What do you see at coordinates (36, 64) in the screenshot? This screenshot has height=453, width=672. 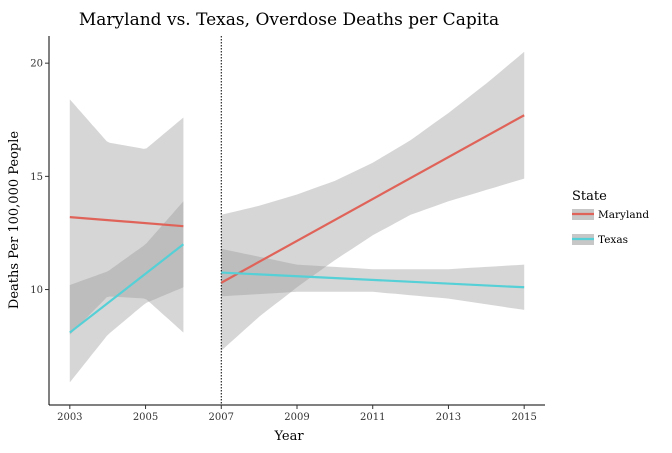 I see `y-tick-label: 20` at bounding box center [36, 64].